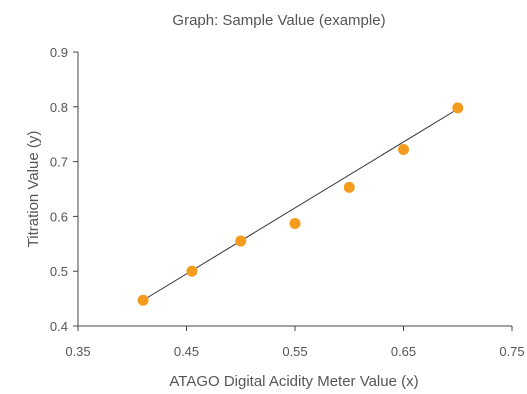  I want to click on x-axis-ticks: 0.35 0.45 0.55 0.65 0.75, so click(295, 342).